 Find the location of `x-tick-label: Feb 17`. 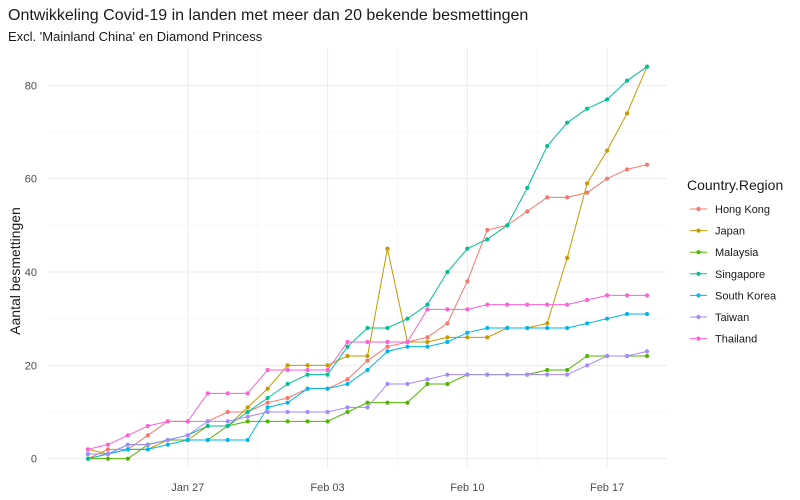

x-tick-label: Feb 17 is located at coordinates (607, 488).